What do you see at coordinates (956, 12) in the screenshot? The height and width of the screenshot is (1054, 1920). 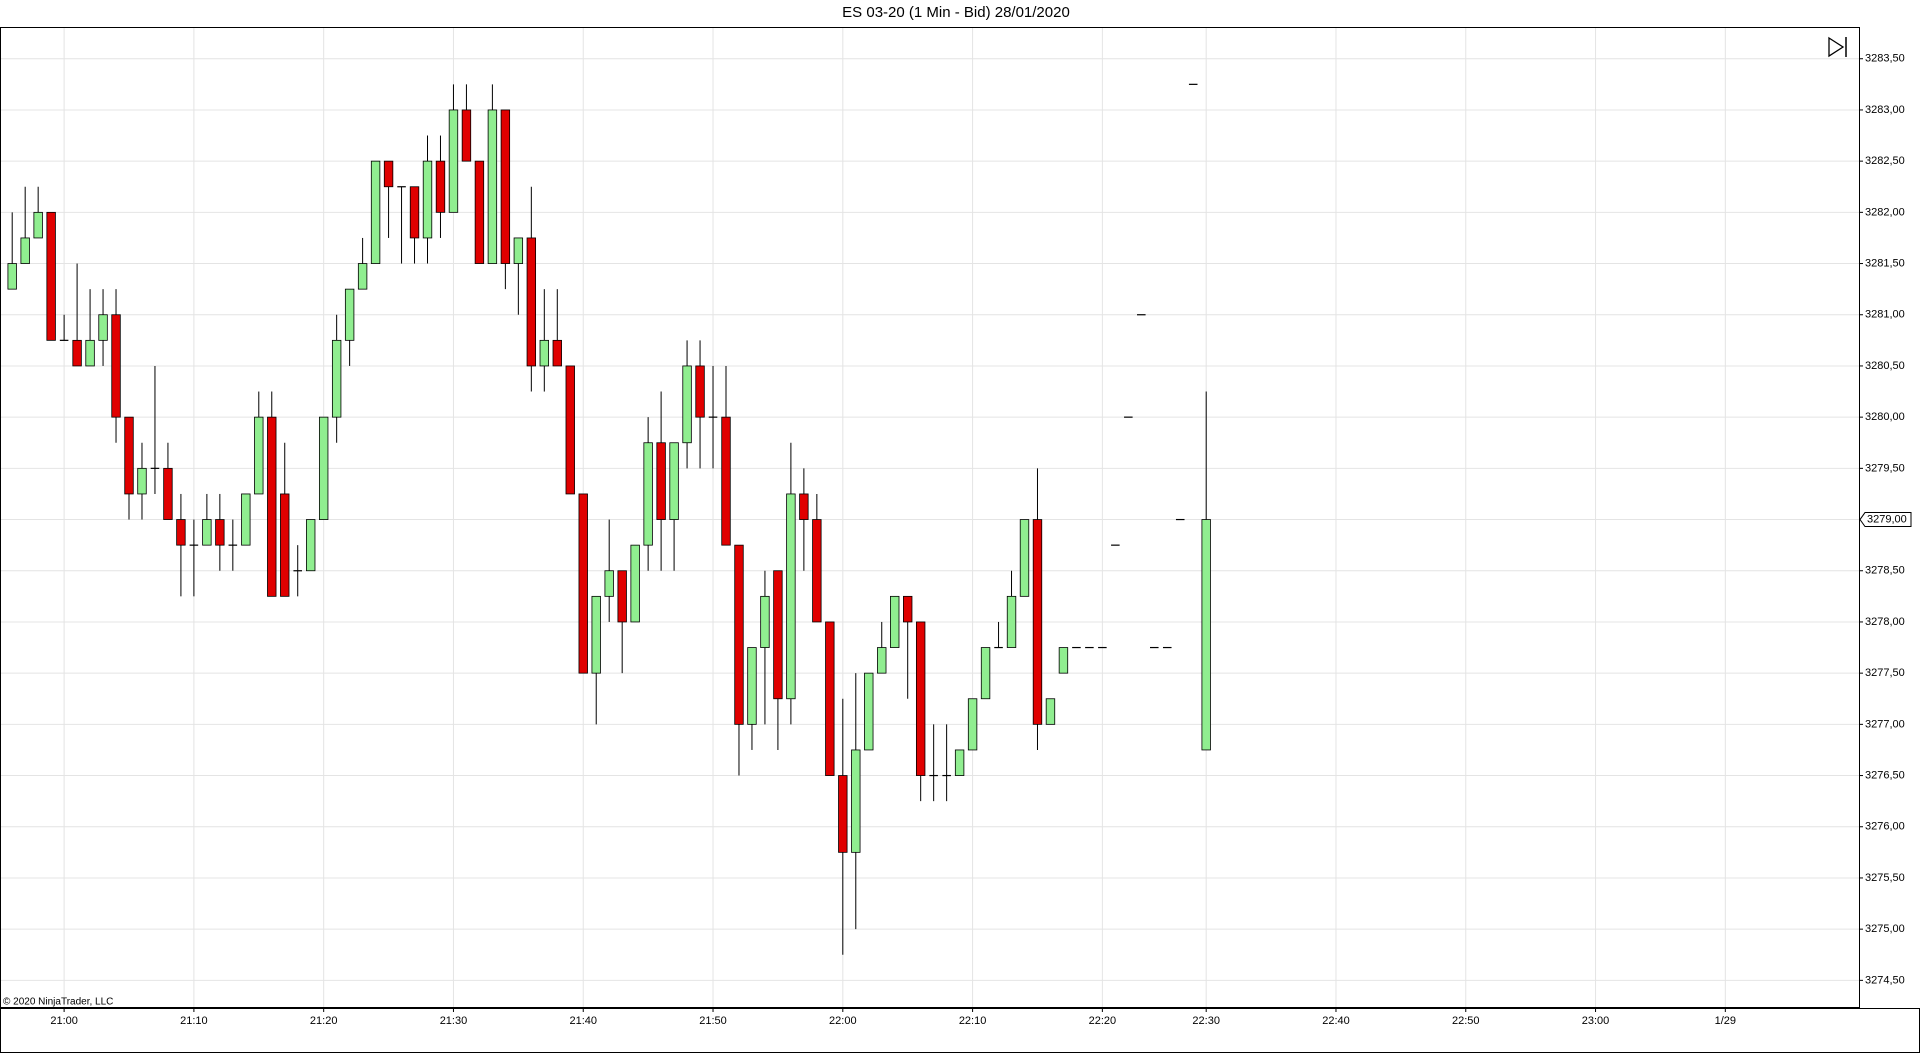 I see `chart-title: ES 03-20 (1 Min - Bid) 28/01/2020` at bounding box center [956, 12].